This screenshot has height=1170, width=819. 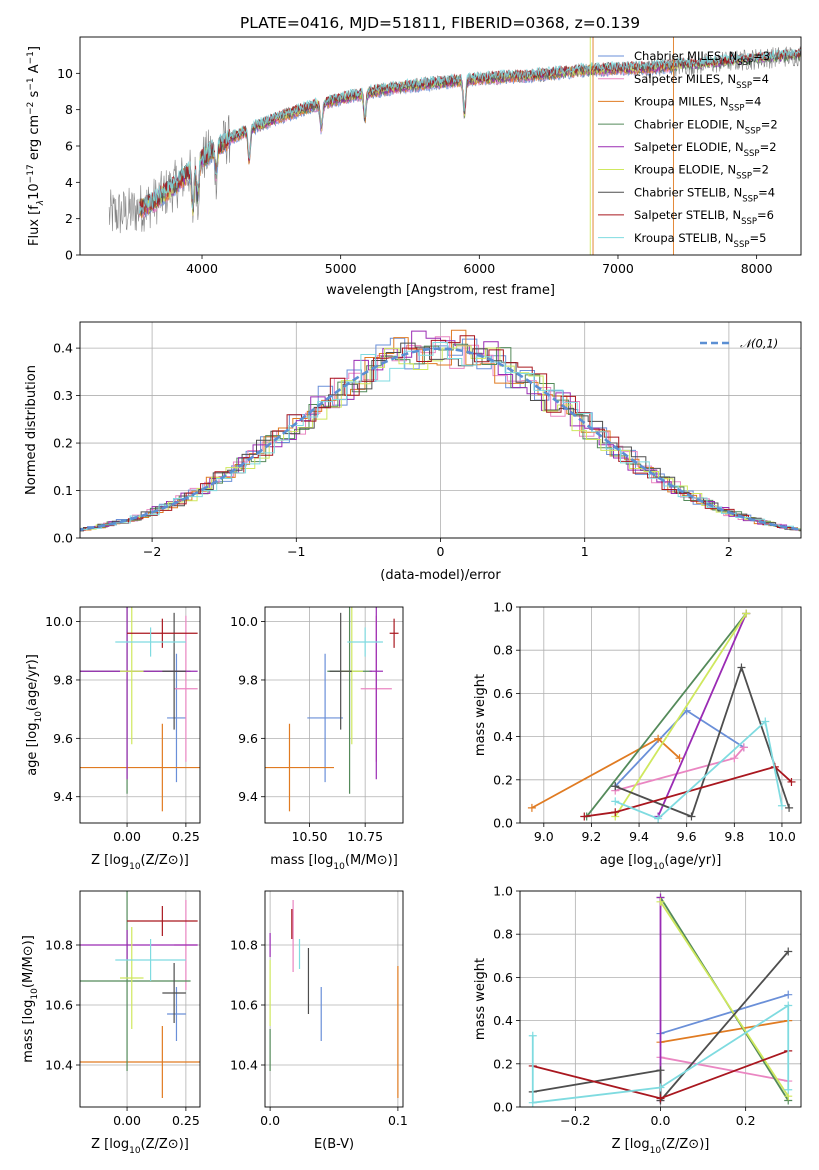 What do you see at coordinates (782, 836) in the screenshot?
I see `x-tick-label: 10.0` at bounding box center [782, 836].